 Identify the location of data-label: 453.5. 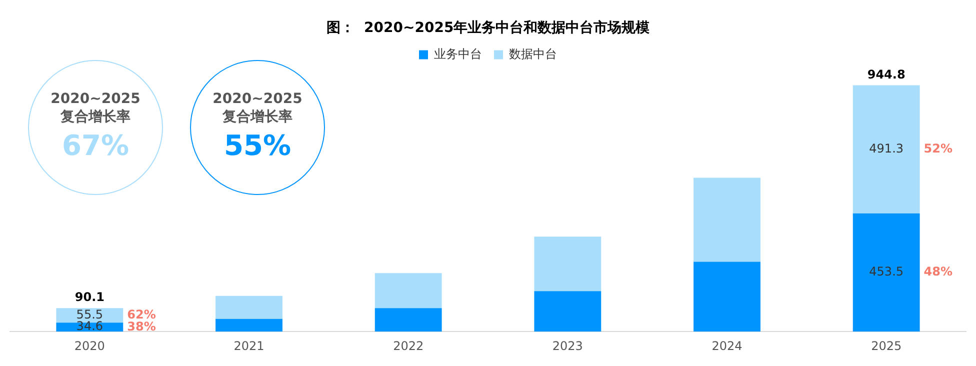
(886, 271).